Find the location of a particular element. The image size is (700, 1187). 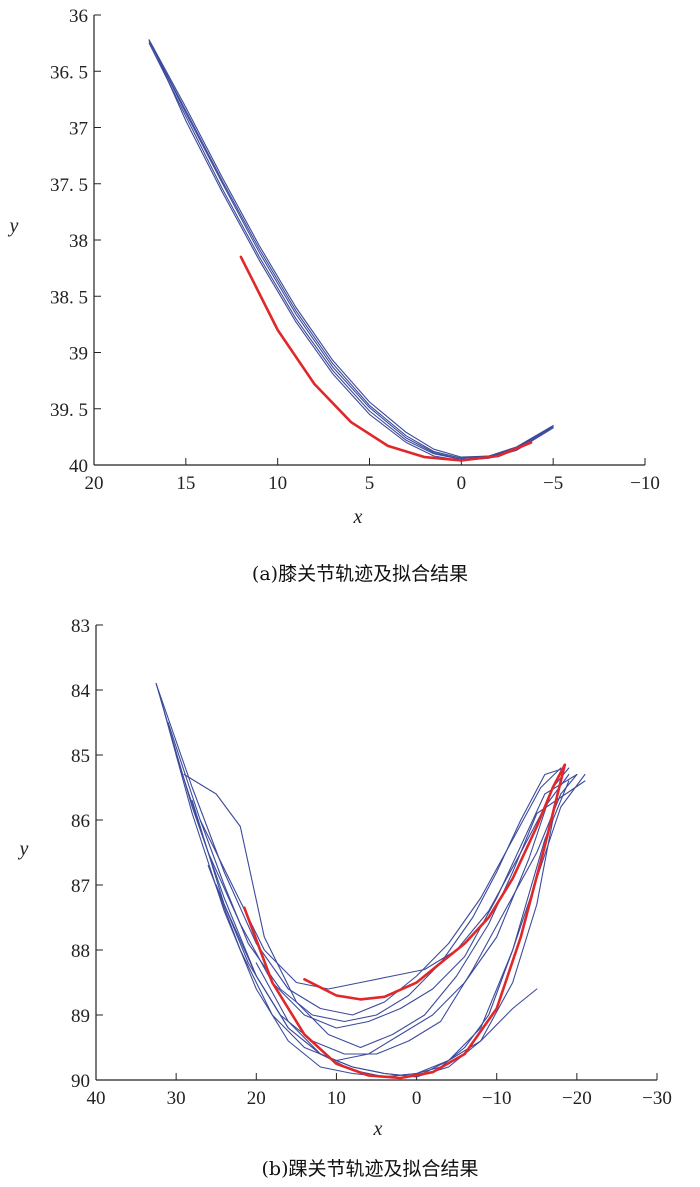

panel-b-x-tick-label: 40 is located at coordinates (96, 1098).